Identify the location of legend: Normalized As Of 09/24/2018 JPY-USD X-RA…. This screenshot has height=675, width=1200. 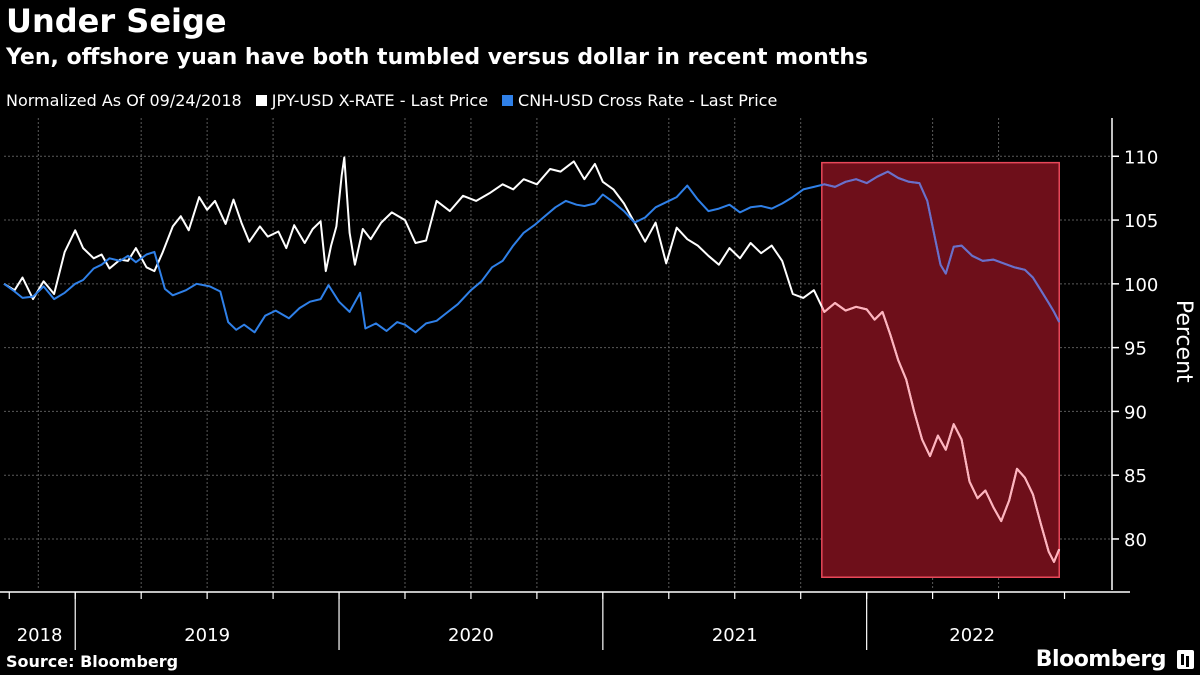
(398, 100).